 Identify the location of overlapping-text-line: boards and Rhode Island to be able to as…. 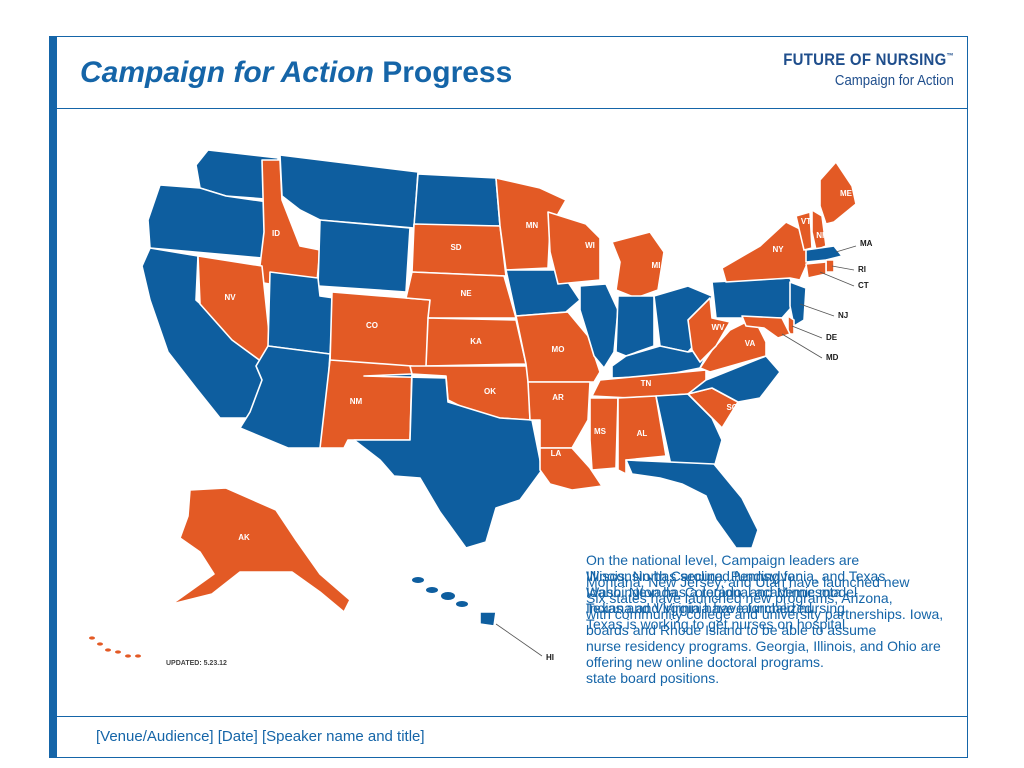
(731, 630).